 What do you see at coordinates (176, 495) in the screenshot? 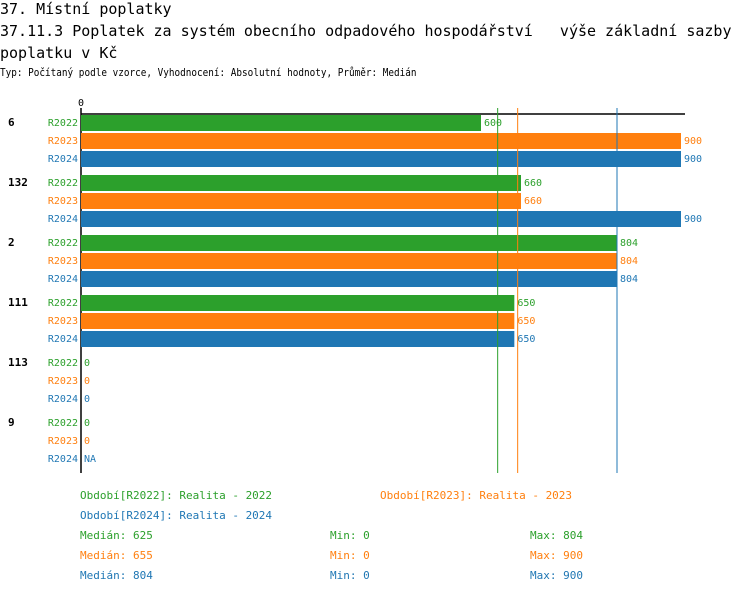
I see `legend-r2022: Období[R2022]: Realita - 2022` at bounding box center [176, 495].